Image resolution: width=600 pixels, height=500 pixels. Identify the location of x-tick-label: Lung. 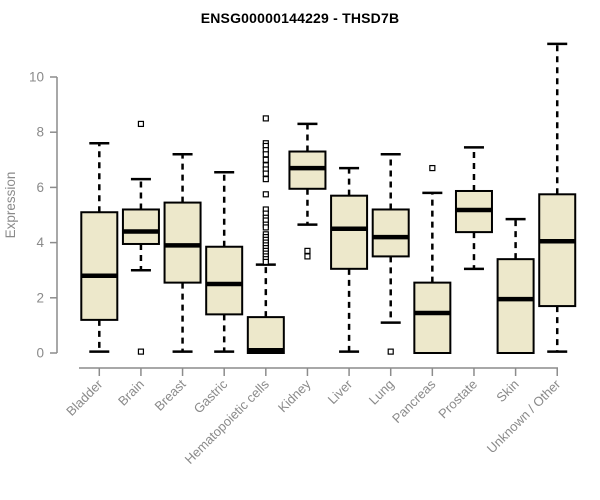
(381, 392).